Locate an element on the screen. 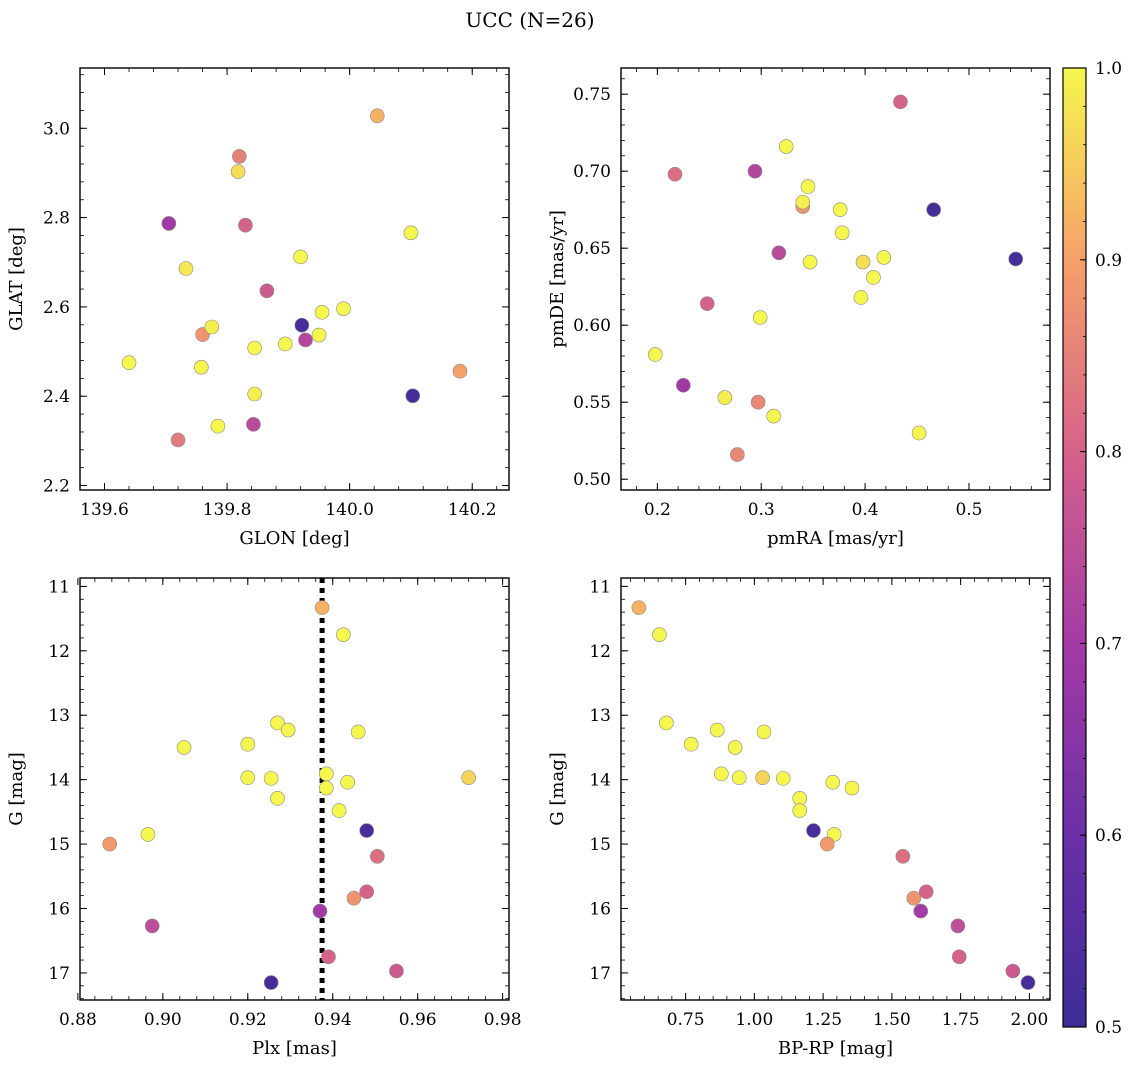 This screenshot has height=1067, width=1136. colorbar-gradient is located at coordinates (1074, 547).